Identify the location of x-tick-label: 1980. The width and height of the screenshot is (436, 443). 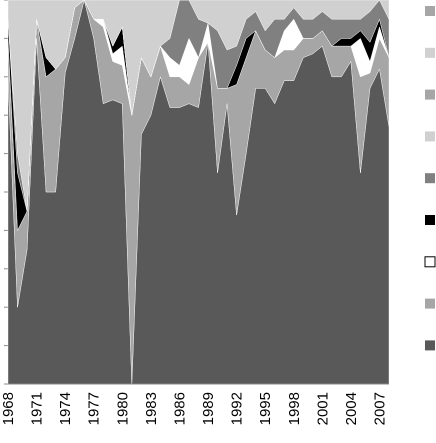
(122, 408).